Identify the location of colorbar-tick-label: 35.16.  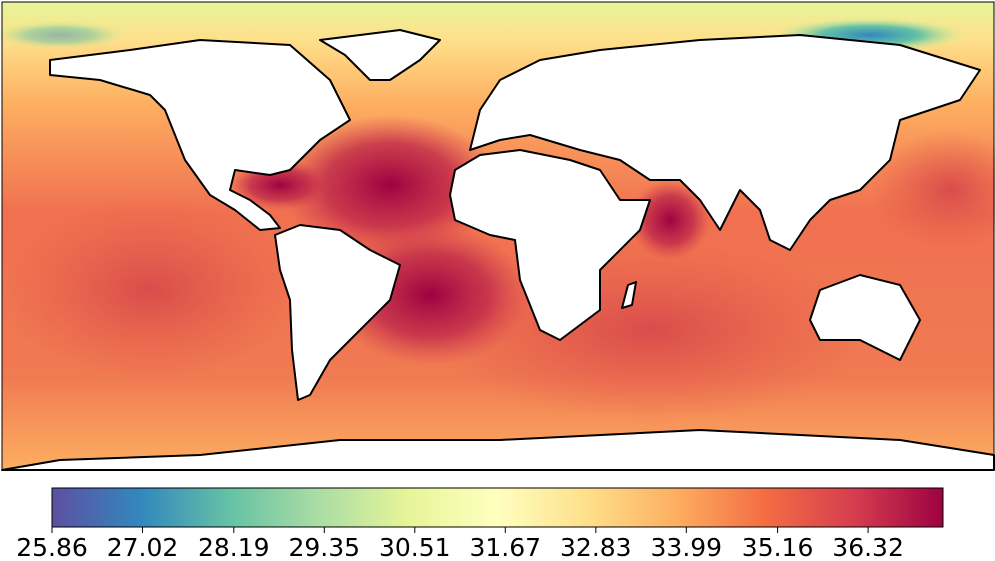
(778, 547).